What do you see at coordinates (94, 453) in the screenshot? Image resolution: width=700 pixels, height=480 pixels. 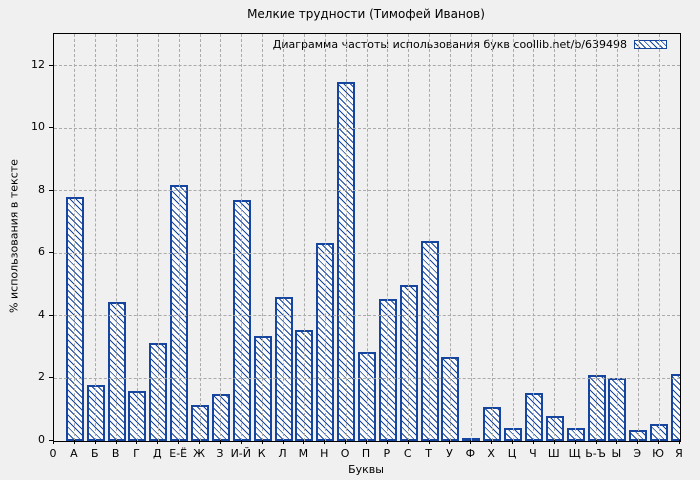 I see `x-tick-label-Б: Б` at bounding box center [94, 453].